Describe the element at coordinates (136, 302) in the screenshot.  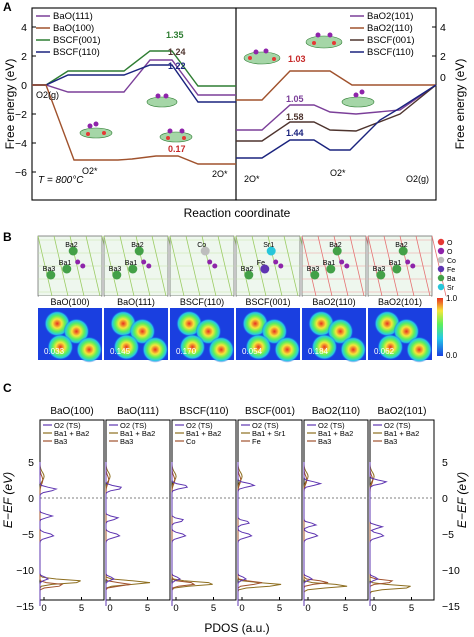
I see `structure-name: BaO(111)` at that location.